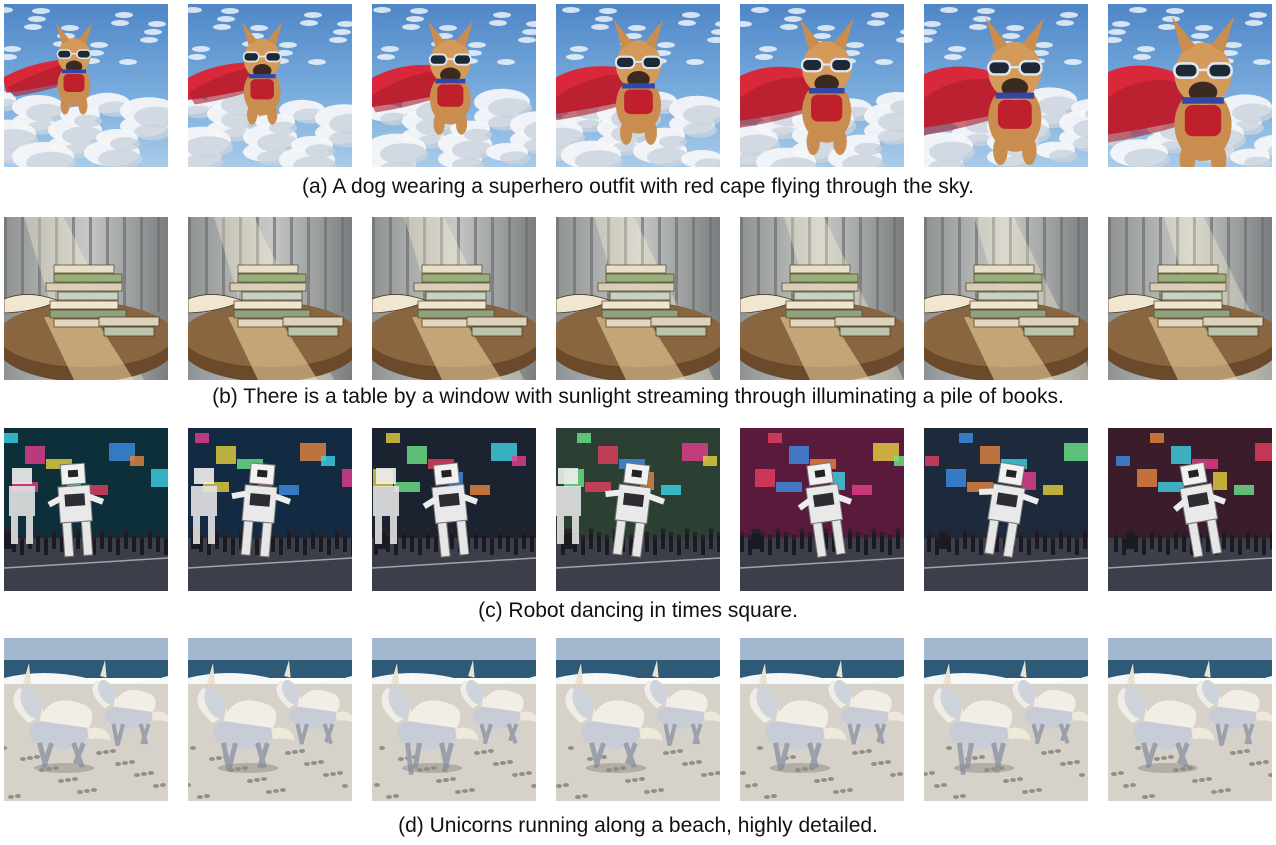 The width and height of the screenshot is (1276, 845). What do you see at coordinates (638, 610) in the screenshot?
I see `caption-robot: (c) Robot dancing in times square.` at bounding box center [638, 610].